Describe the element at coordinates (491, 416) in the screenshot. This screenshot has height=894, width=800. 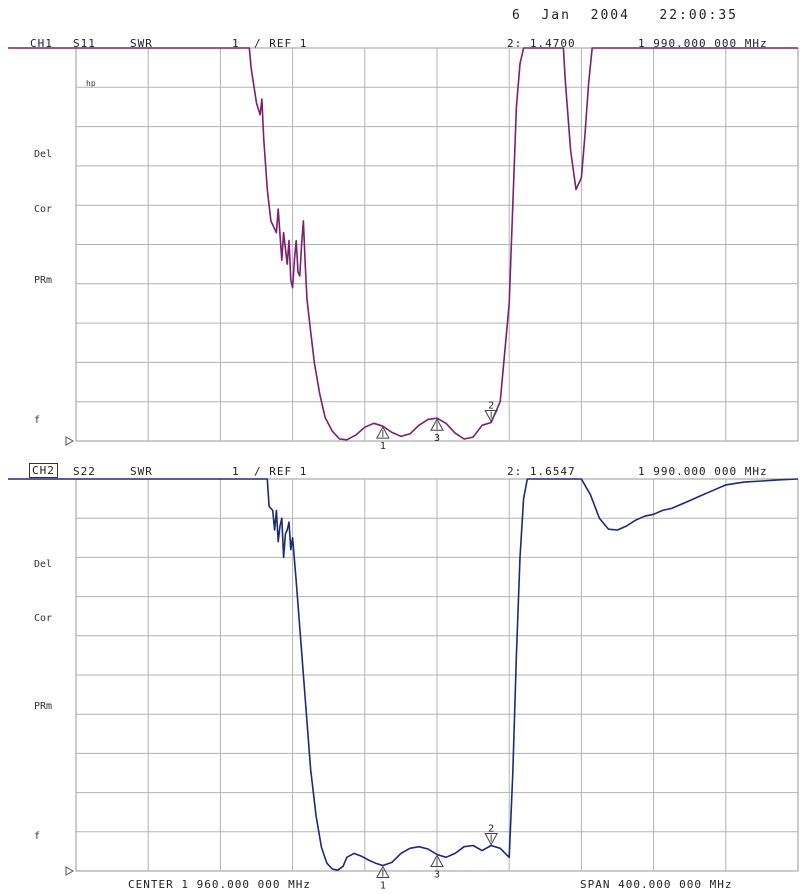
I see `ch1-marker-2-triangle` at that location.